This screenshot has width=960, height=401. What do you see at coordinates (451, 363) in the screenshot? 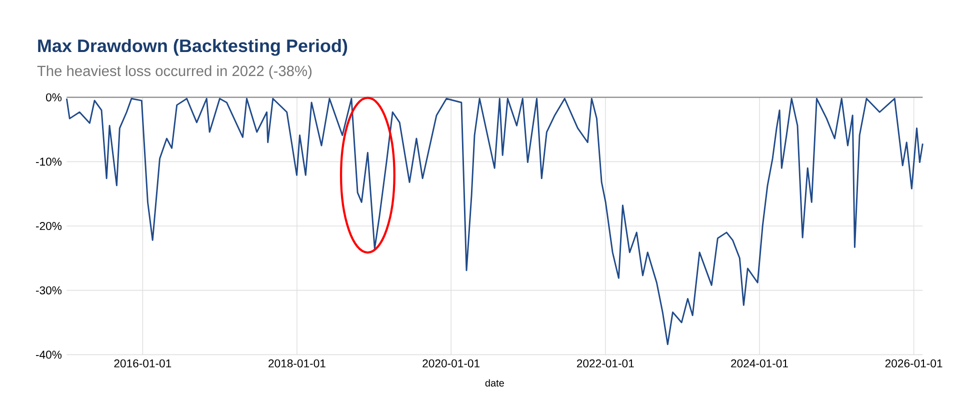
I see `x-tick-label: 2020-01-01` at bounding box center [451, 363].